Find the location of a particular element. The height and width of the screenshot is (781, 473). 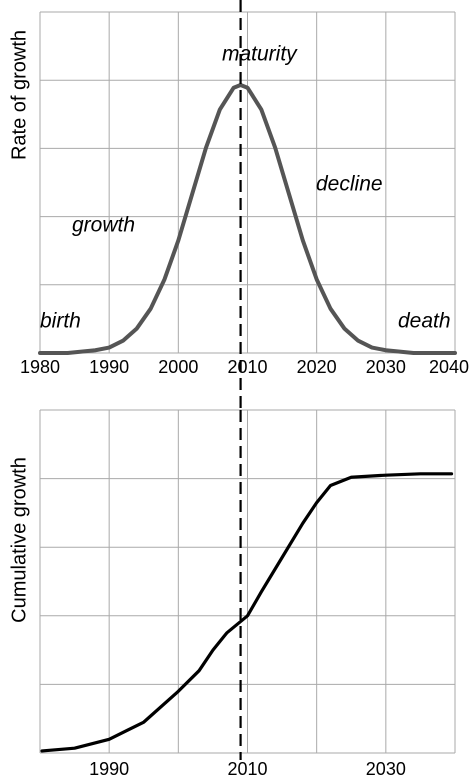

annotation: birth is located at coordinates (60, 321).